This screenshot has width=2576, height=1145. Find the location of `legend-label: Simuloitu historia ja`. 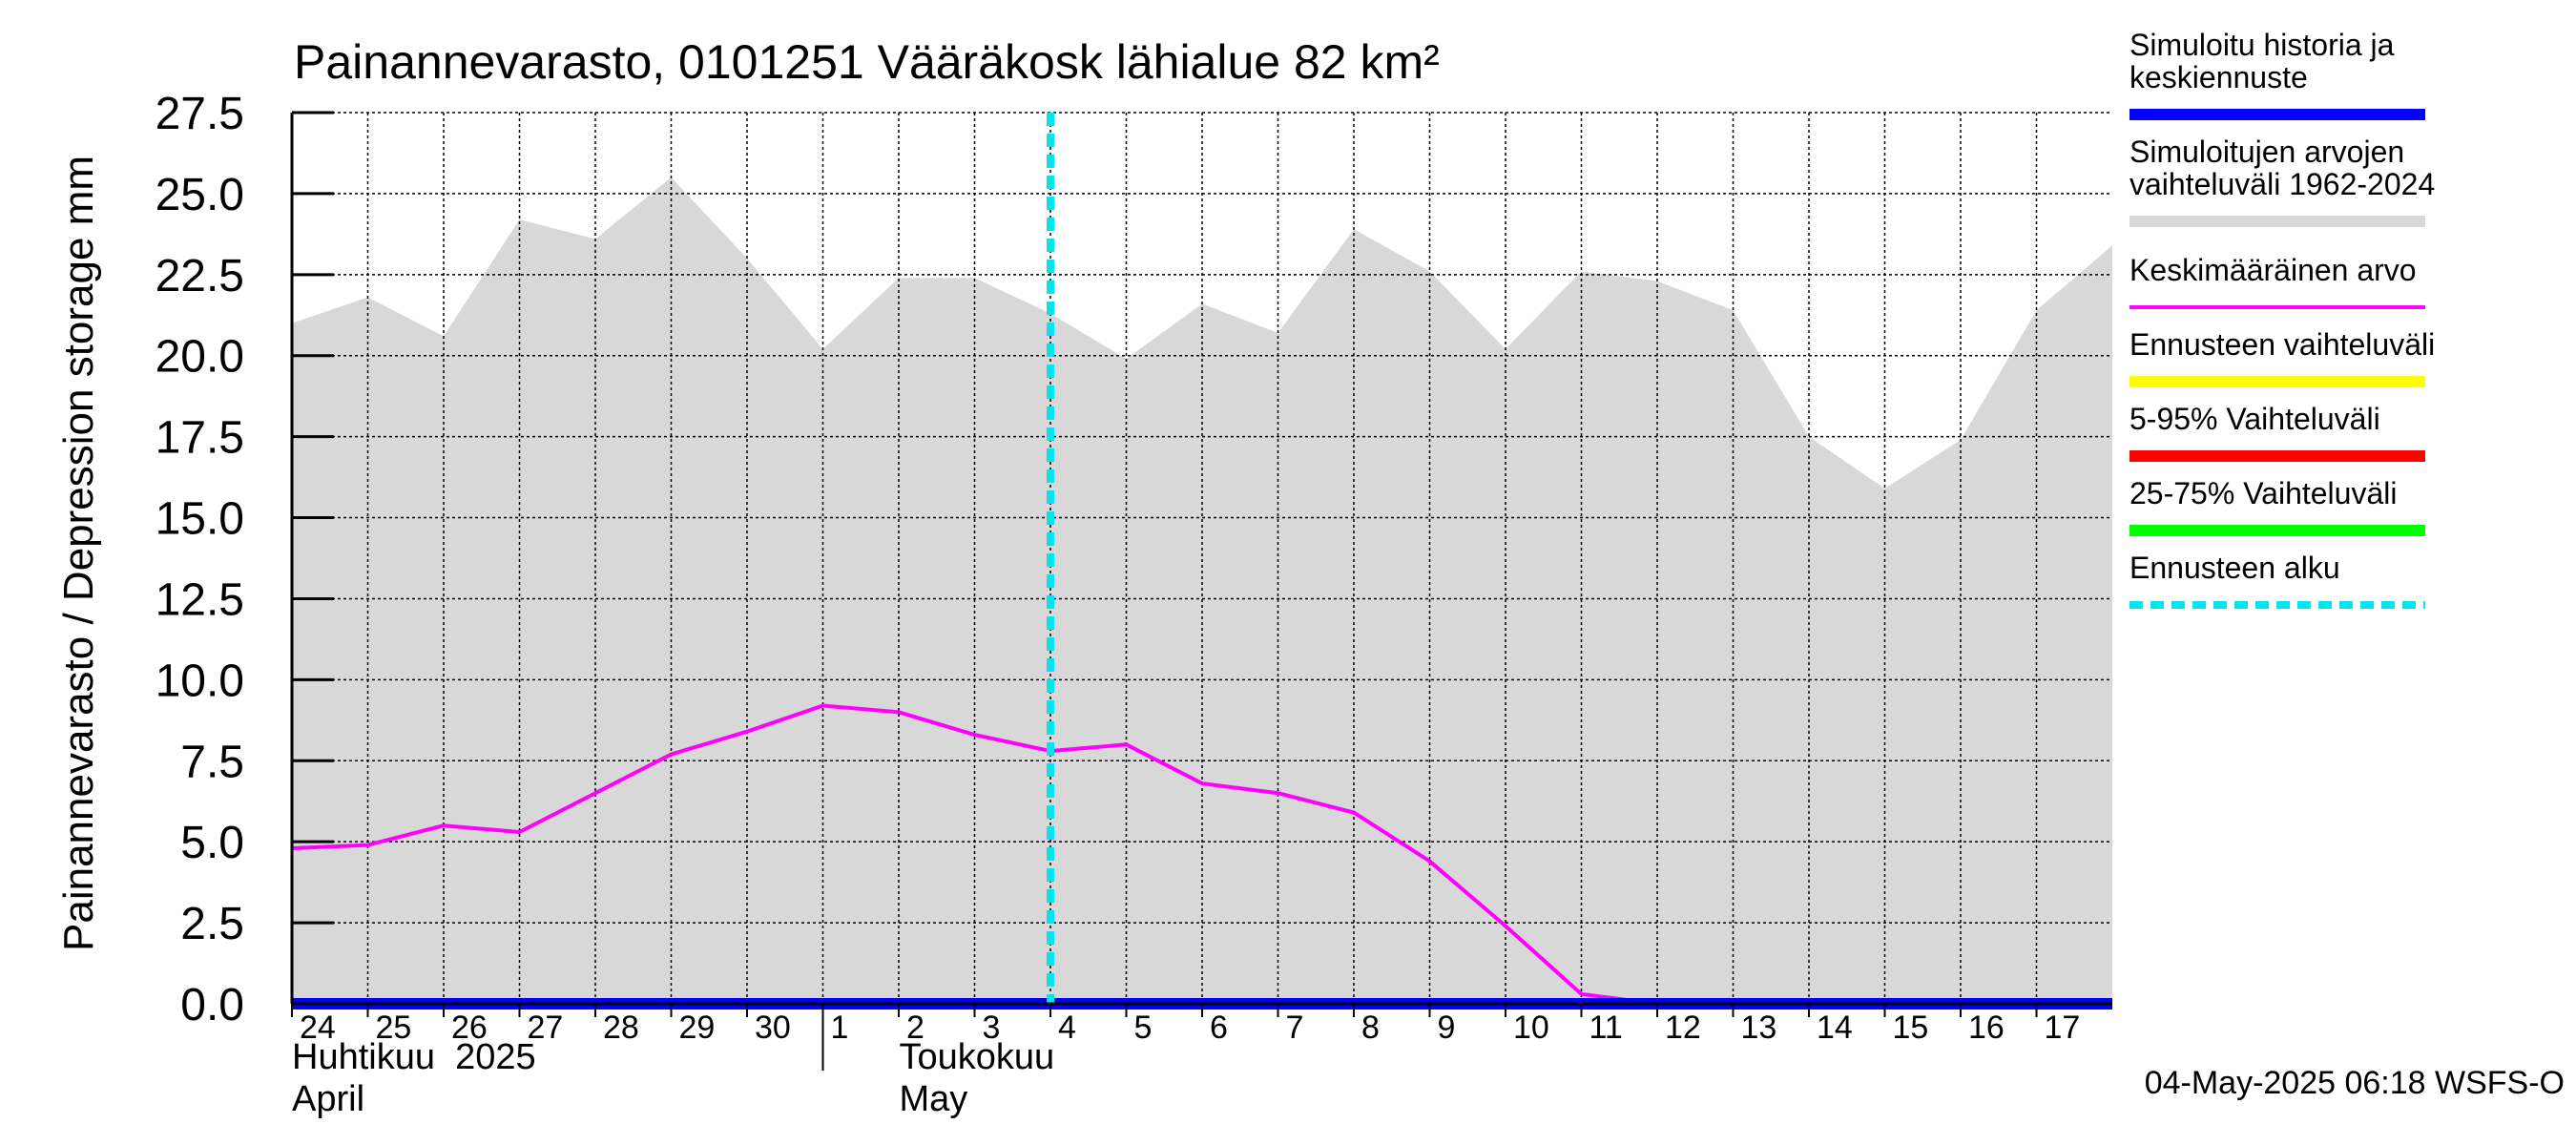

legend-label: Simuloitu historia ja is located at coordinates (2262, 45).